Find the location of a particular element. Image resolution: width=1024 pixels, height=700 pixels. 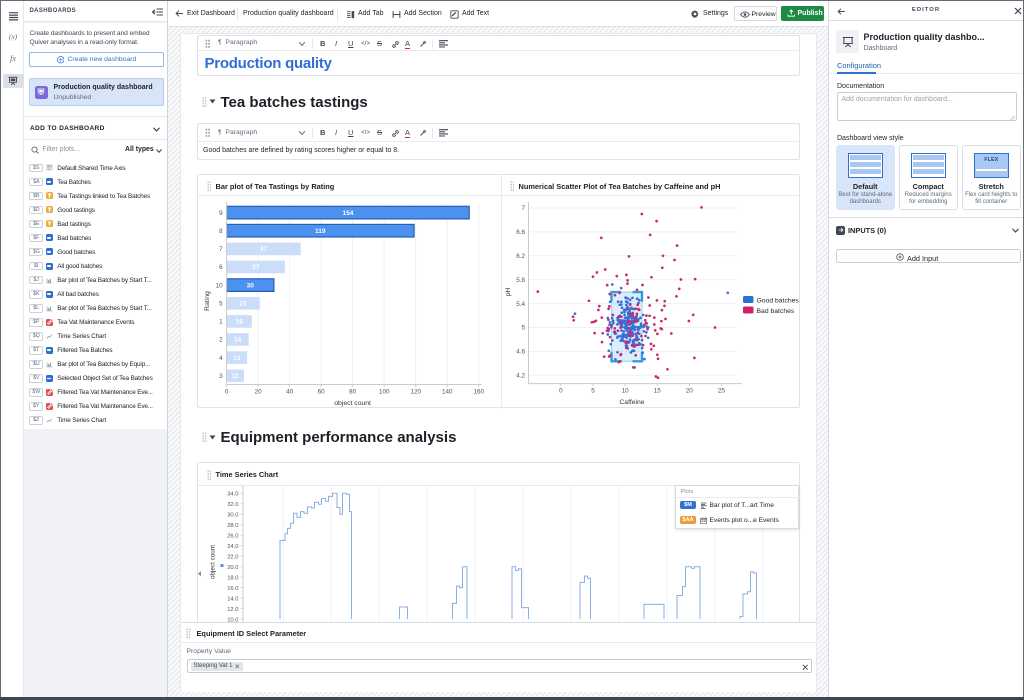

svg-text: 10.0 is located at coordinates (232, 620).